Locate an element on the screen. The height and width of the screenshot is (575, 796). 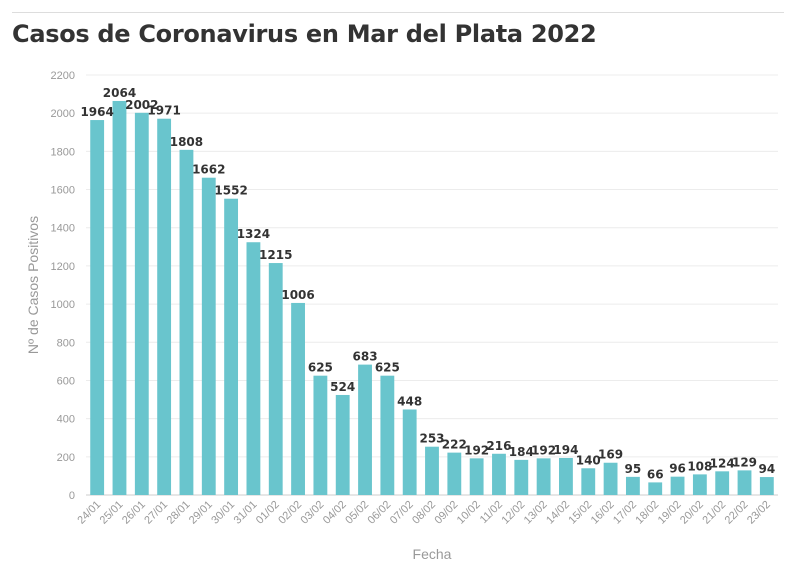
data-label: 66 is located at coordinates (655, 474).